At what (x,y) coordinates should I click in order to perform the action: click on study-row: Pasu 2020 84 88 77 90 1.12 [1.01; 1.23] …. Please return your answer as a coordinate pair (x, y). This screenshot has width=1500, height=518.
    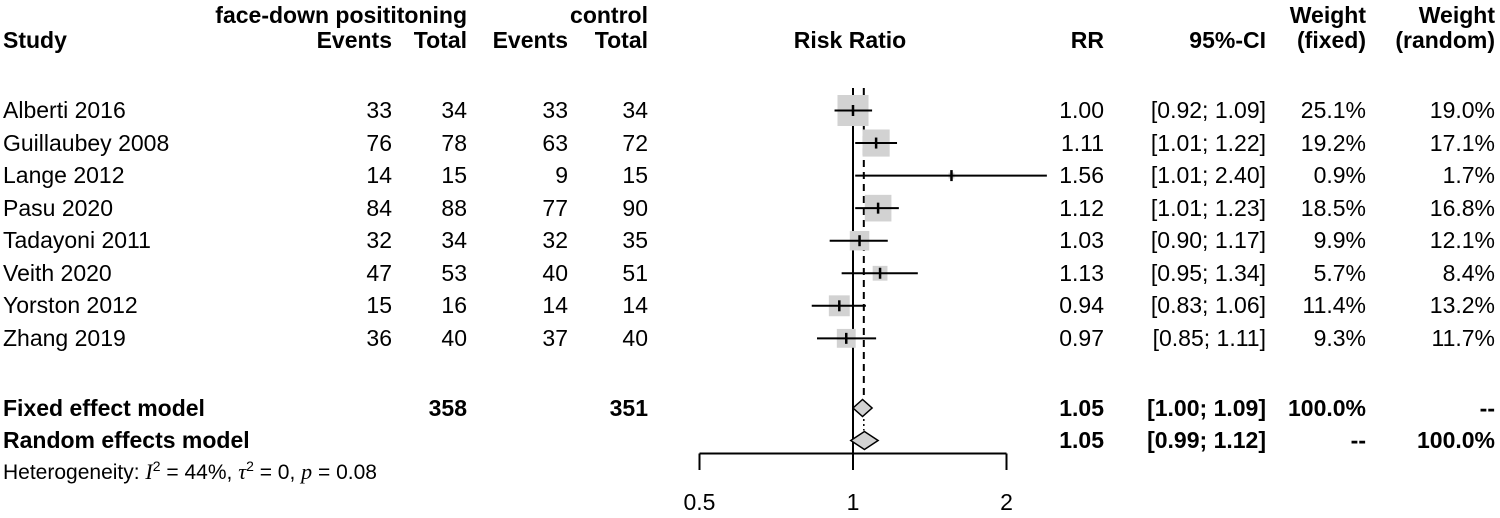
    Looking at the image, I should click on (750, 208).